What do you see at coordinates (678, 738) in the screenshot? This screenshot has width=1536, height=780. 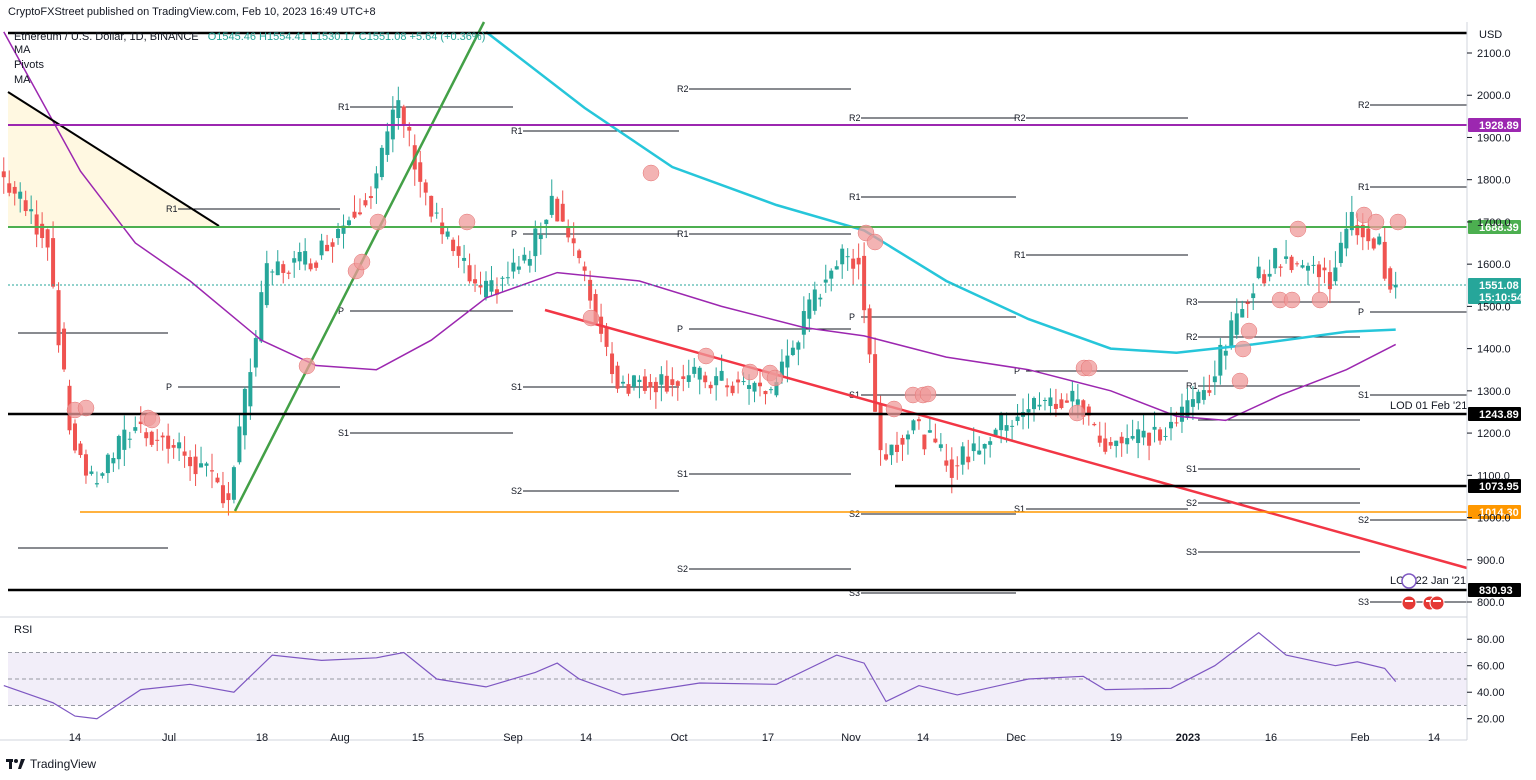 I see `x-tick-label: Oct` at bounding box center [678, 738].